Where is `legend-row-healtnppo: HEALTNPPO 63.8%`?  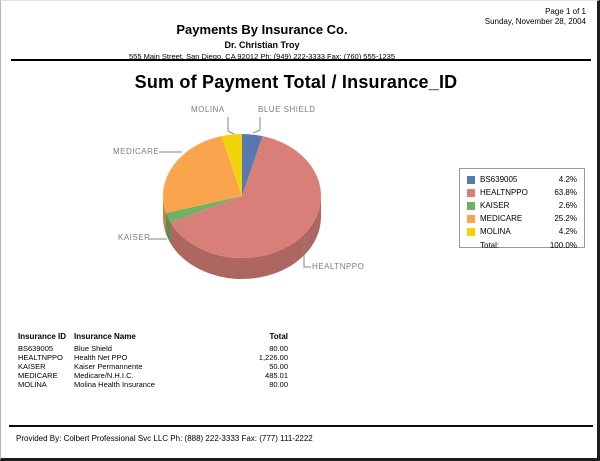 legend-row-healtnppo: HEALTNPPO 63.8% is located at coordinates (522, 192).